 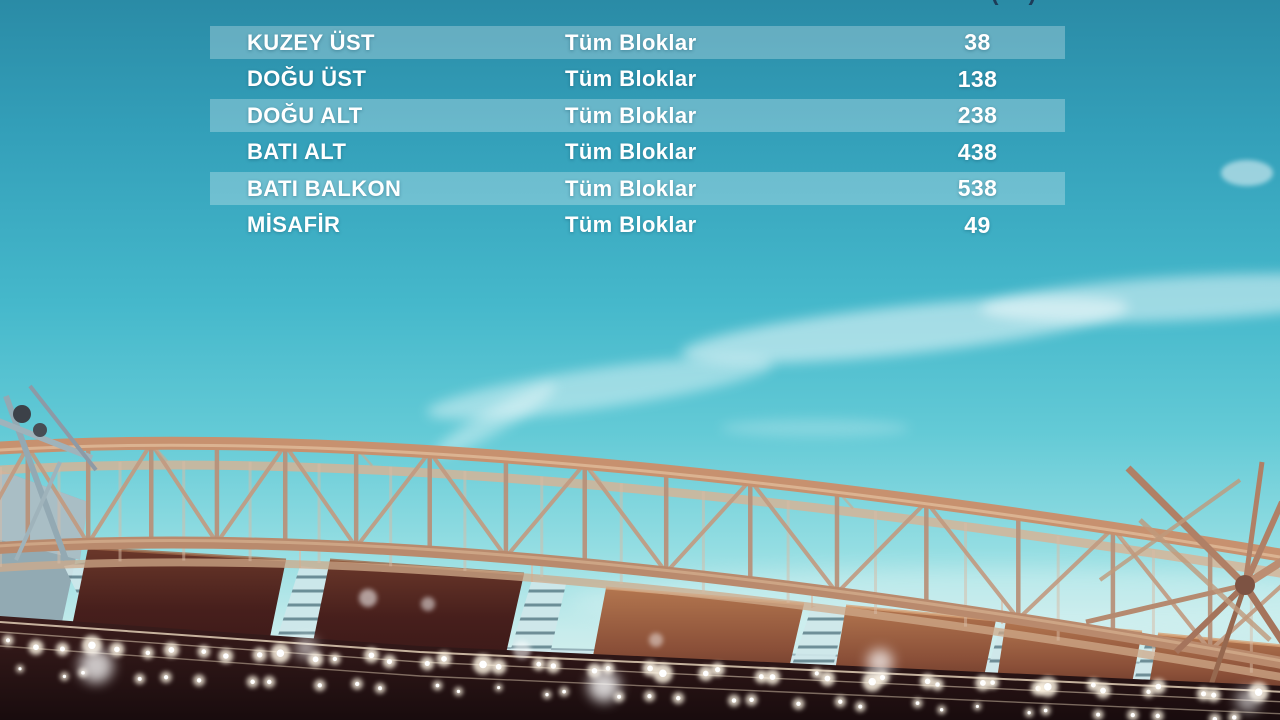 What do you see at coordinates (387, 2) in the screenshot?
I see `header-tribune: TRİBÜN` at bounding box center [387, 2].